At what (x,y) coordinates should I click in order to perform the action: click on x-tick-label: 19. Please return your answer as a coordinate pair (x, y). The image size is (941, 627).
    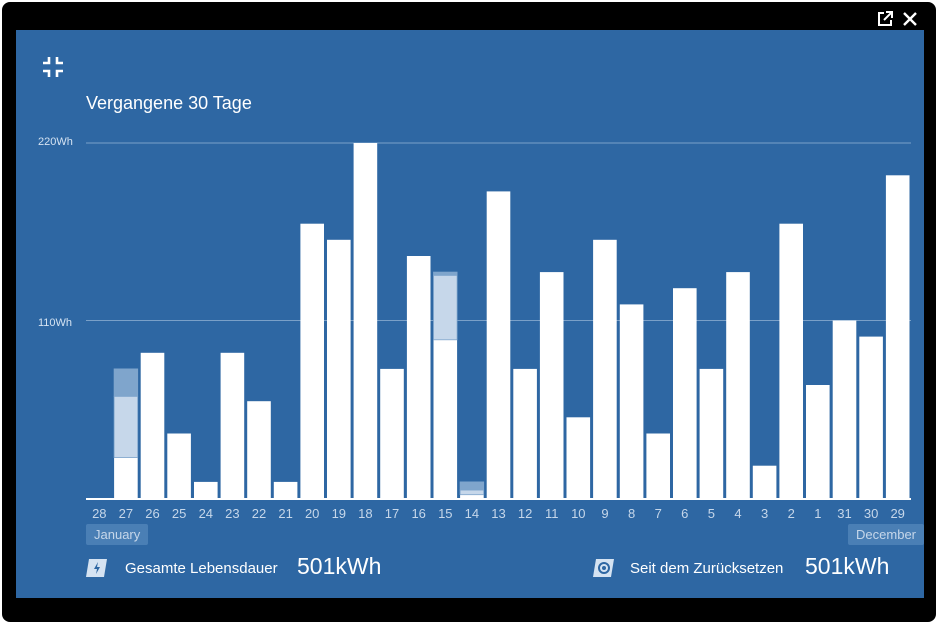
    Looking at the image, I should click on (339, 513).